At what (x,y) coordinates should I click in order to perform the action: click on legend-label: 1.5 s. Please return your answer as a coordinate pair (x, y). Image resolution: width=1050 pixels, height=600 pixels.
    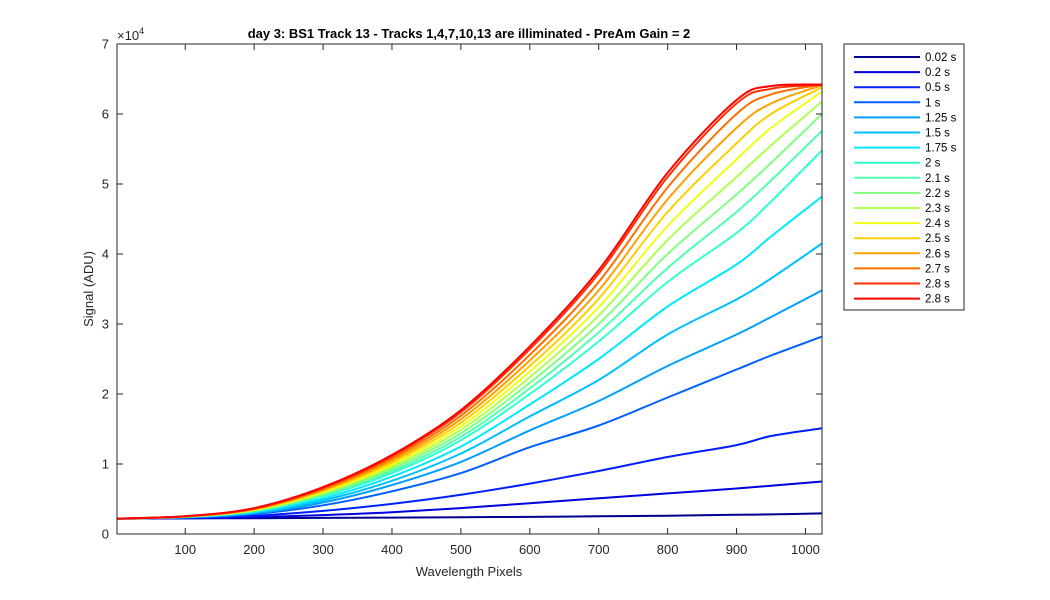
    Looking at the image, I should click on (937, 134).